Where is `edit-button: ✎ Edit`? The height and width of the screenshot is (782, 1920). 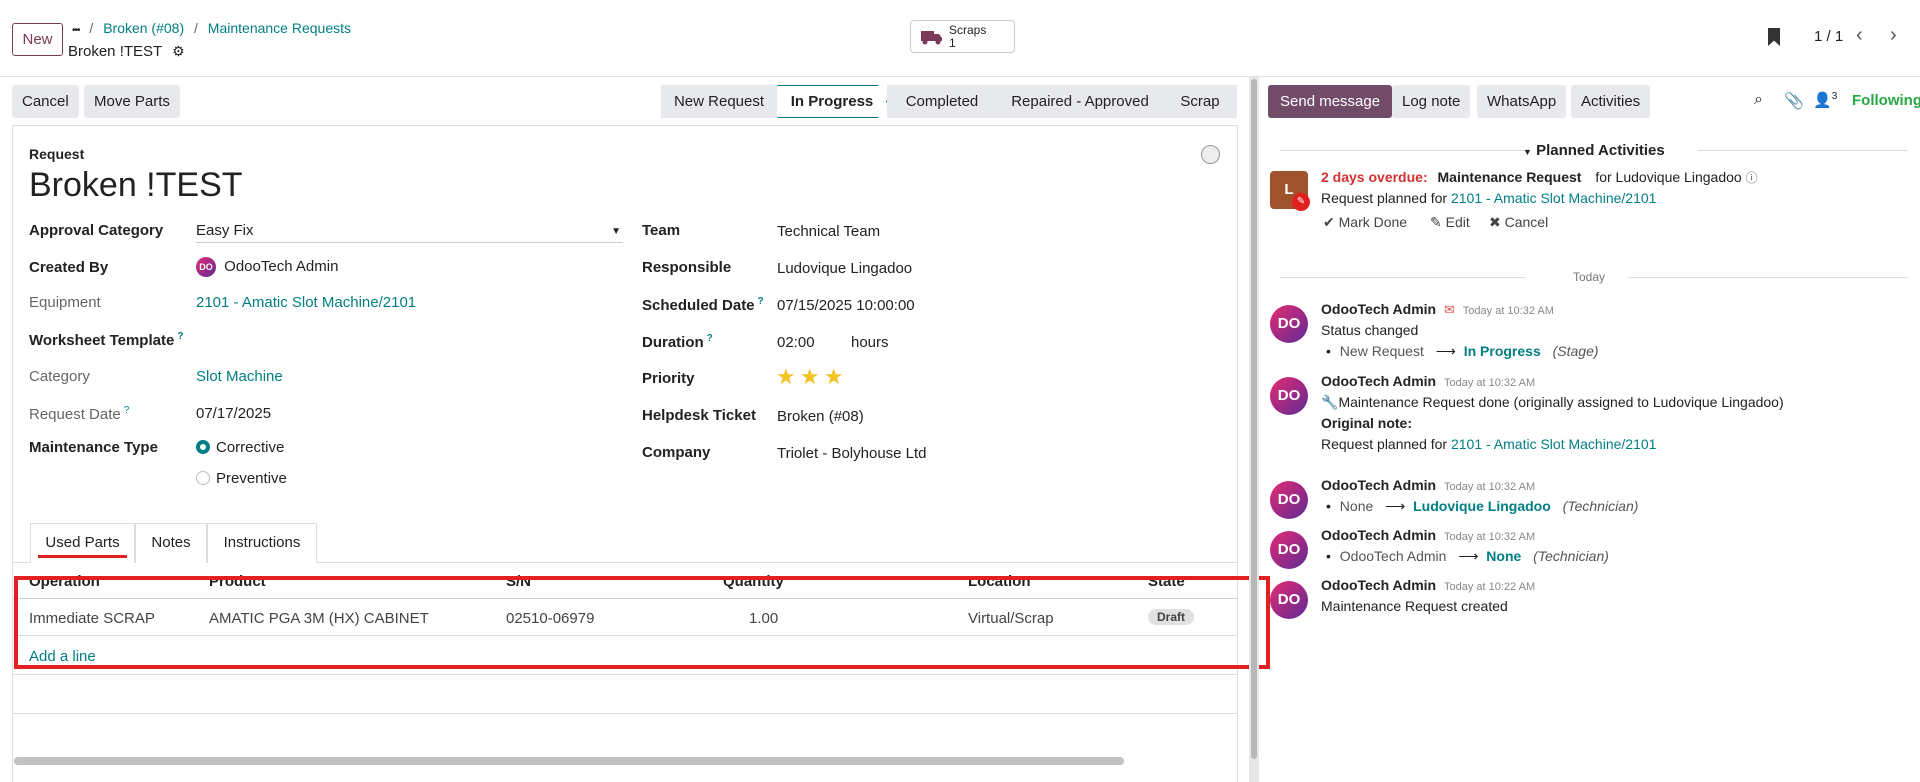
edit-button: ✎ Edit is located at coordinates (1450, 222).